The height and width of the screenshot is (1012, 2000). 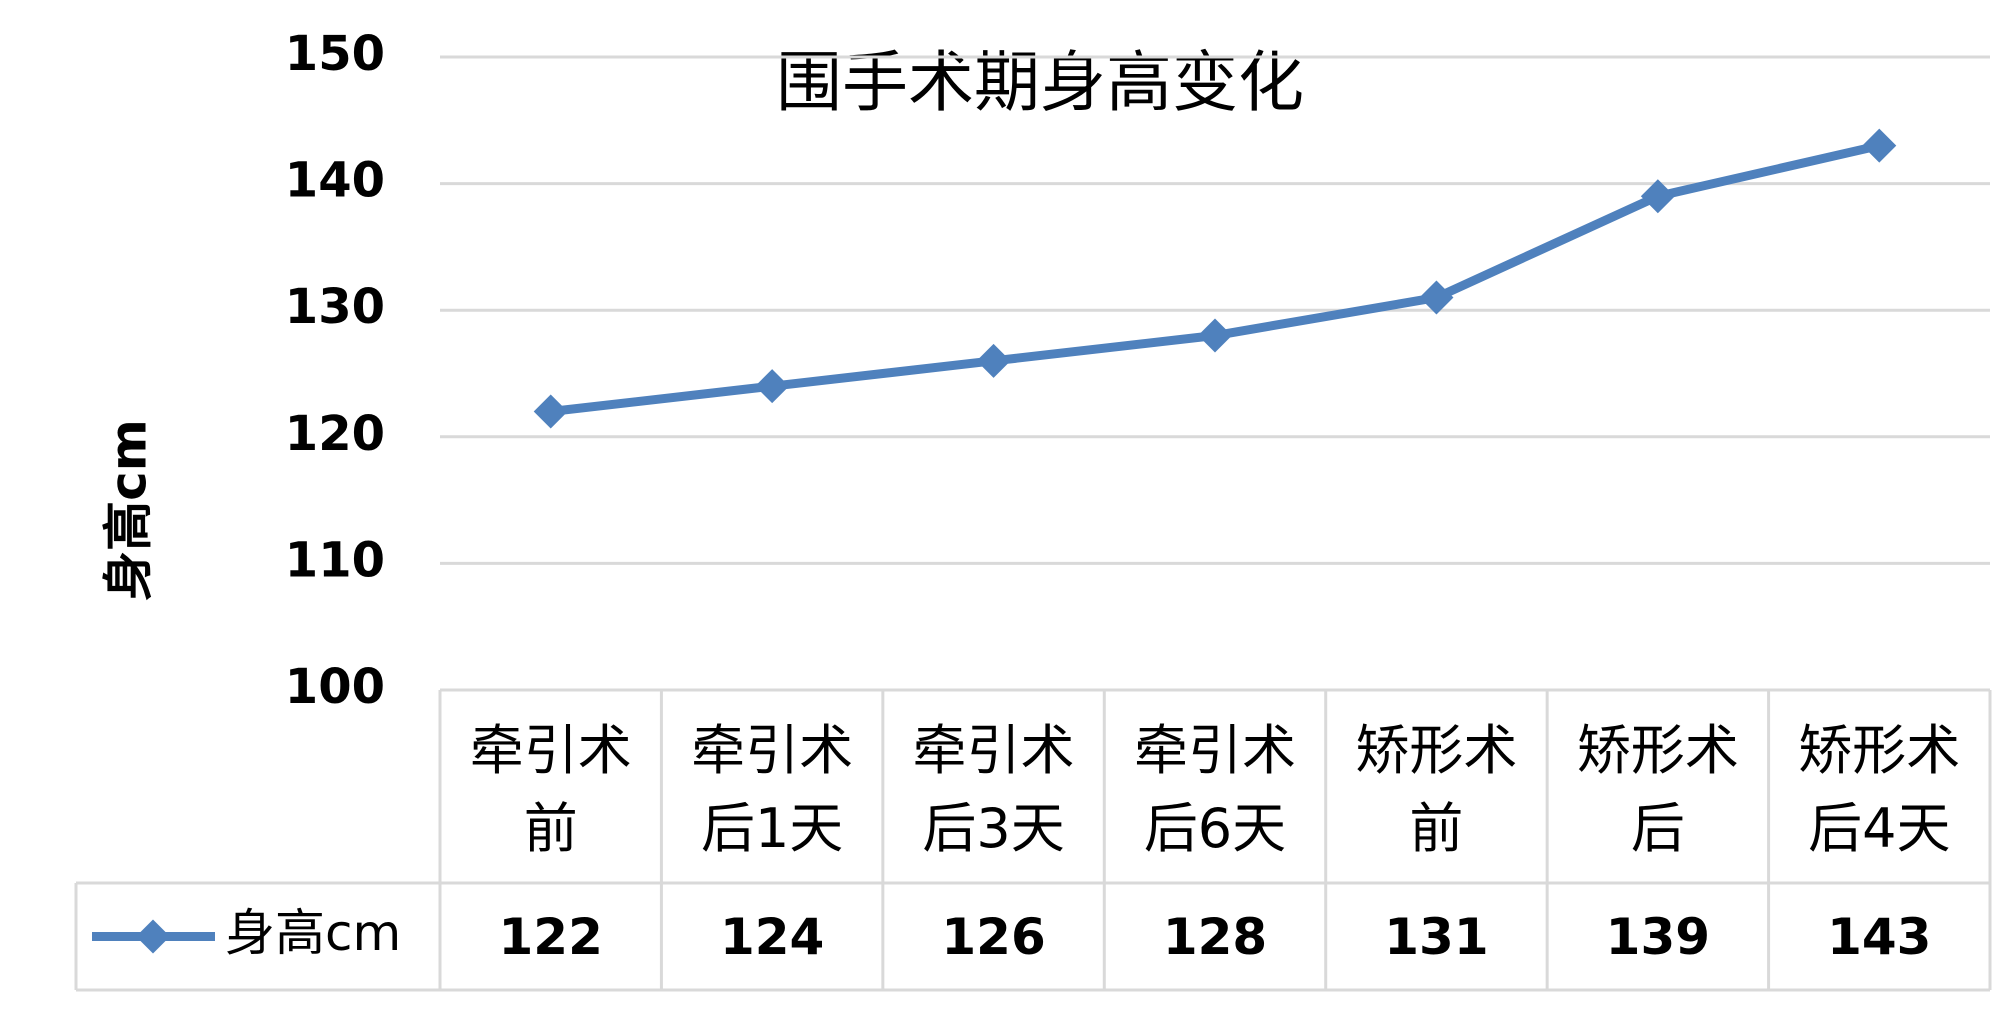 What do you see at coordinates (1879, 789) in the screenshot?
I see `x-tick-label: 矫形术后4天` at bounding box center [1879, 789].